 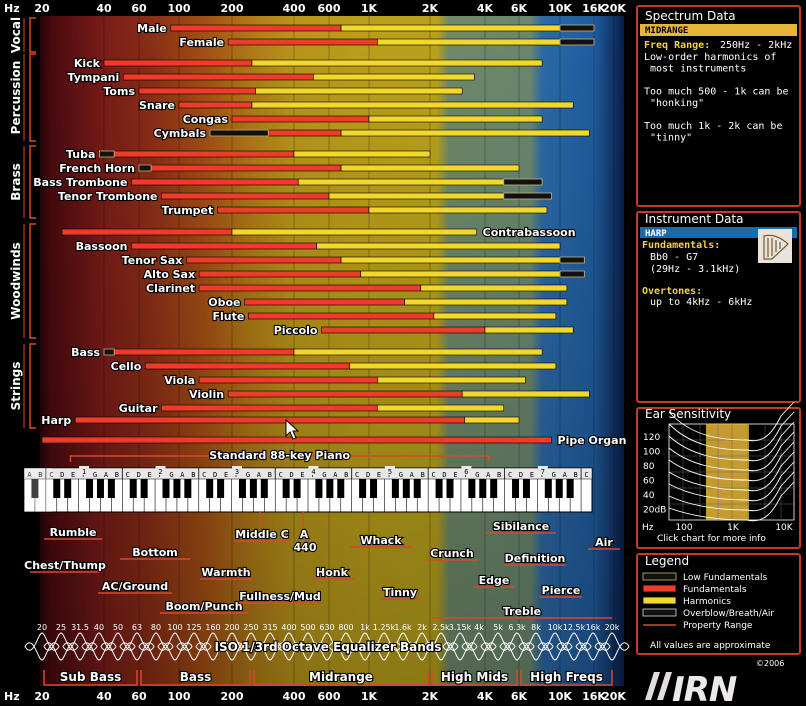 I want to click on top-axis-tick: 10K, so click(x=560, y=8).